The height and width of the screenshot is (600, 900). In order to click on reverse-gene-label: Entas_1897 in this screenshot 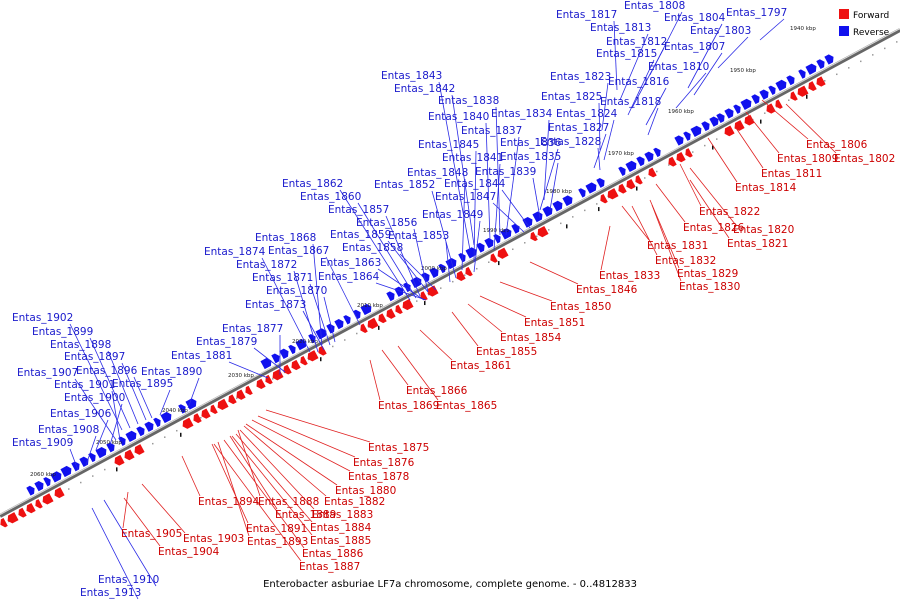, I will do `click(94, 357)`.